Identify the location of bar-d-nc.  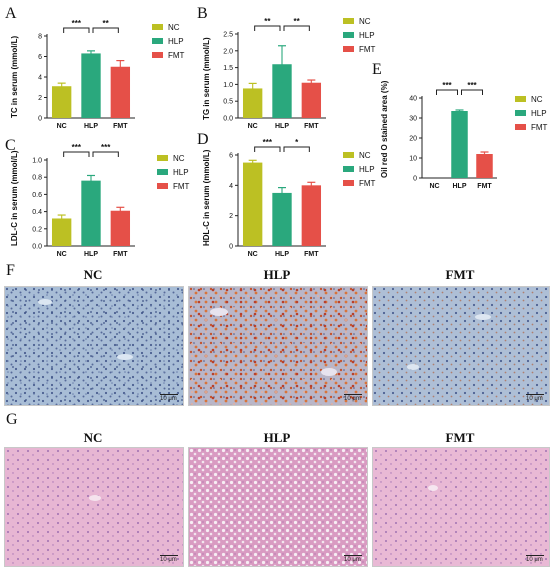
(252, 204).